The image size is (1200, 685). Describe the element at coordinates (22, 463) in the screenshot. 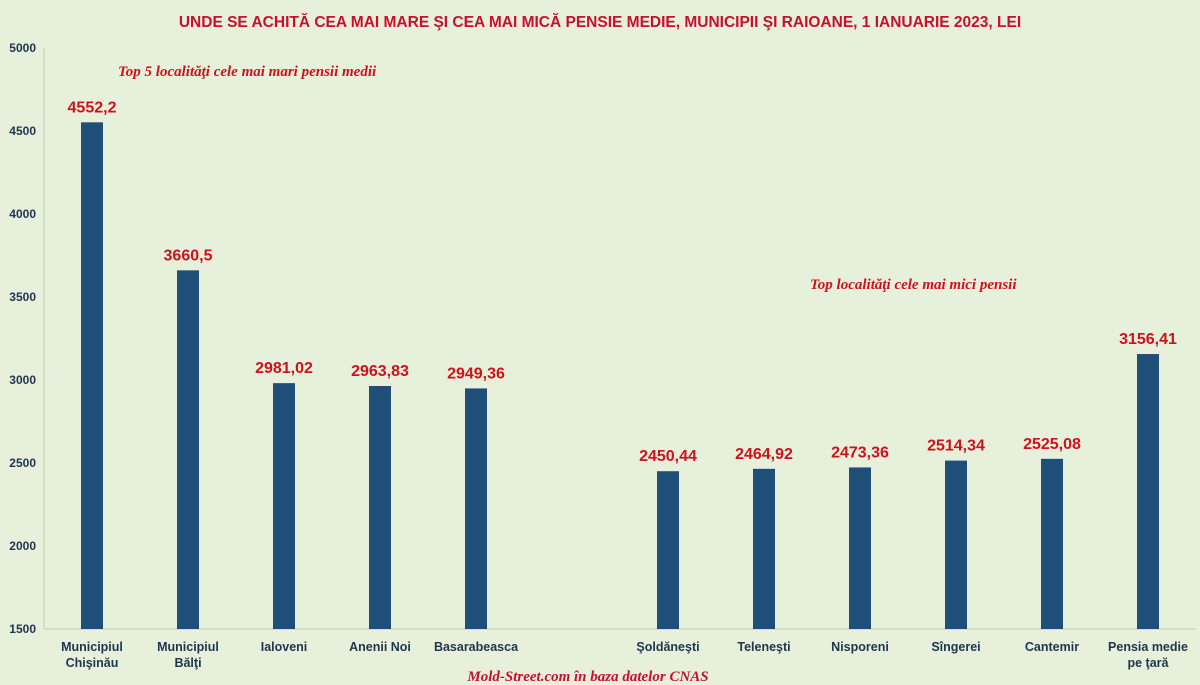

I see `y-tick-label: 2500` at that location.